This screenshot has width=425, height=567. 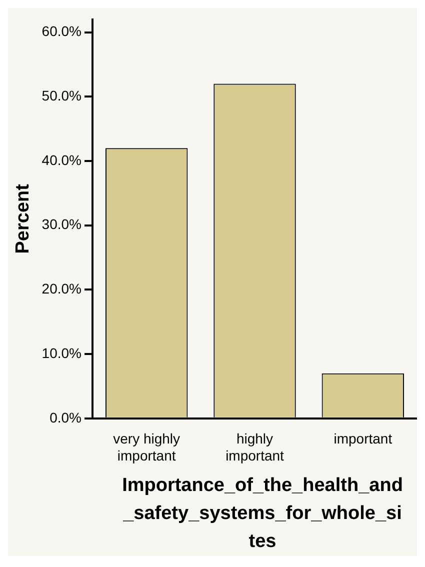 I want to click on y-axis-title: Percent, so click(x=23, y=218).